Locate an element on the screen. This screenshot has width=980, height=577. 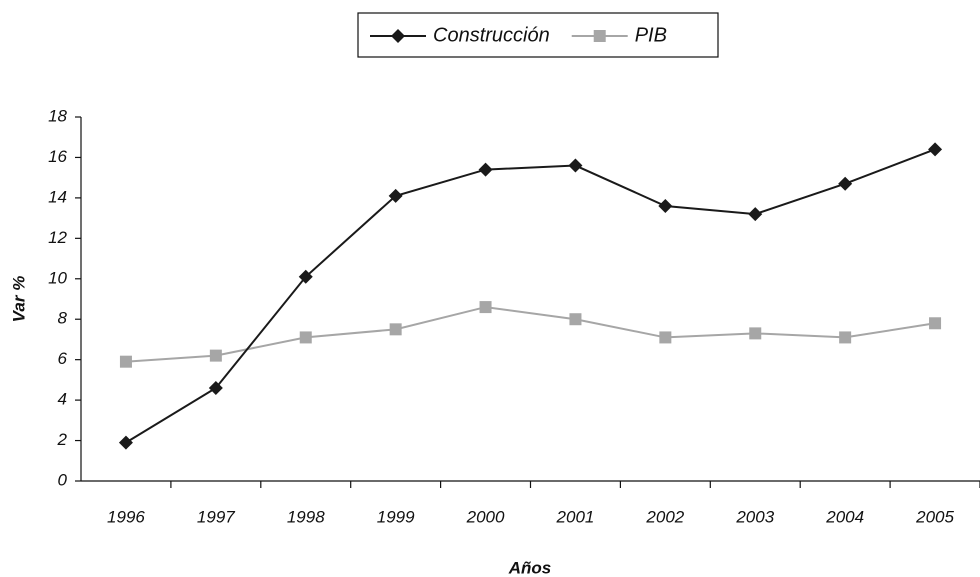
x-tick-label: 1997 is located at coordinates (216, 516).